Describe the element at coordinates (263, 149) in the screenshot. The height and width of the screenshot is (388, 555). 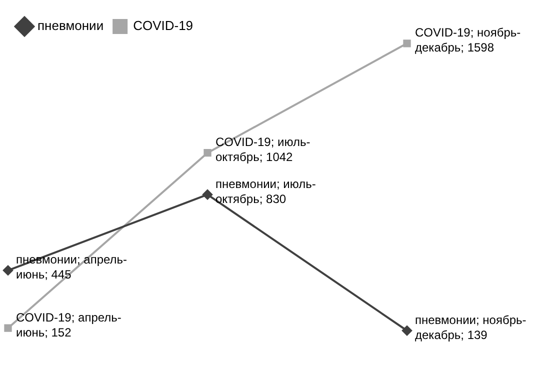
I see `data-label: COVID-19; июль-октябрь; 1042` at that location.